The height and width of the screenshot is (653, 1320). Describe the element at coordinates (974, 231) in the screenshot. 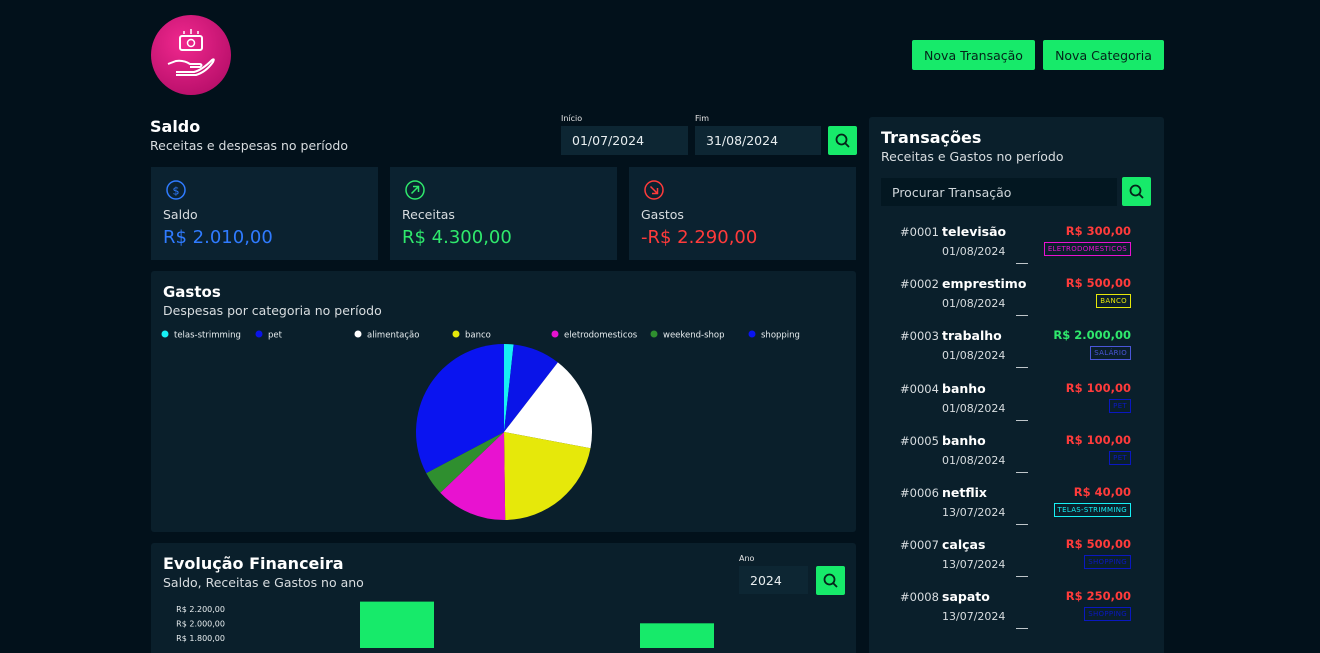

I see `transaction-name: televisão` at that location.